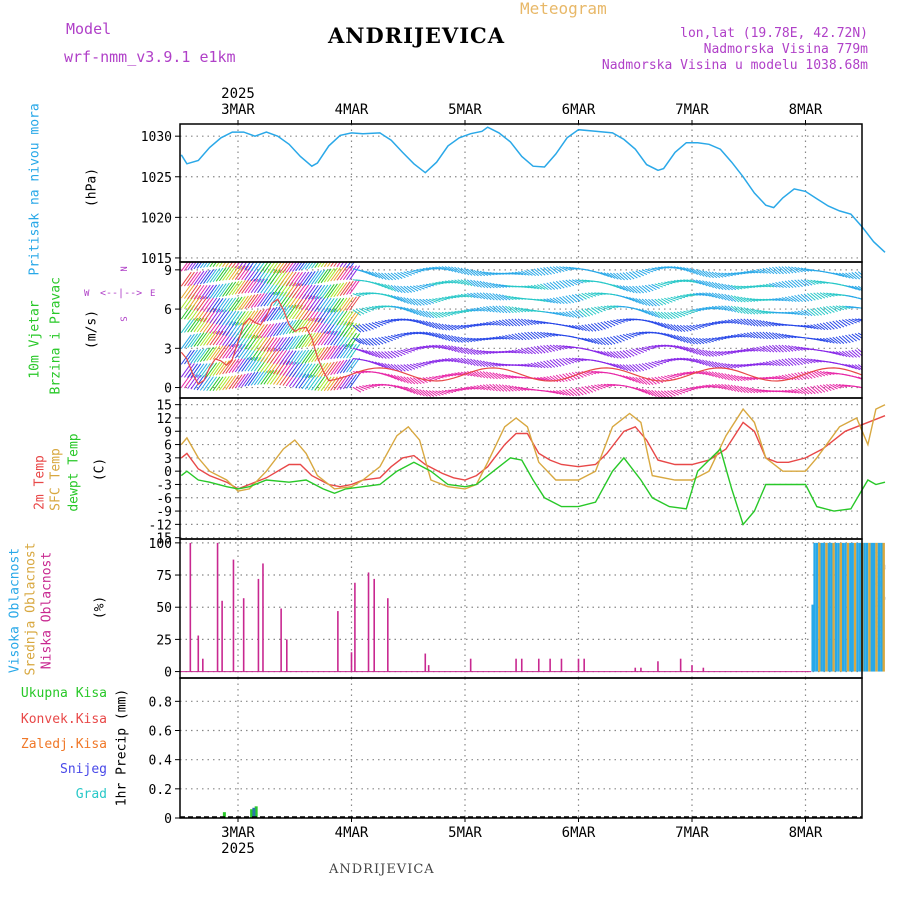  I want to click on precip-bar, so click(252, 813).